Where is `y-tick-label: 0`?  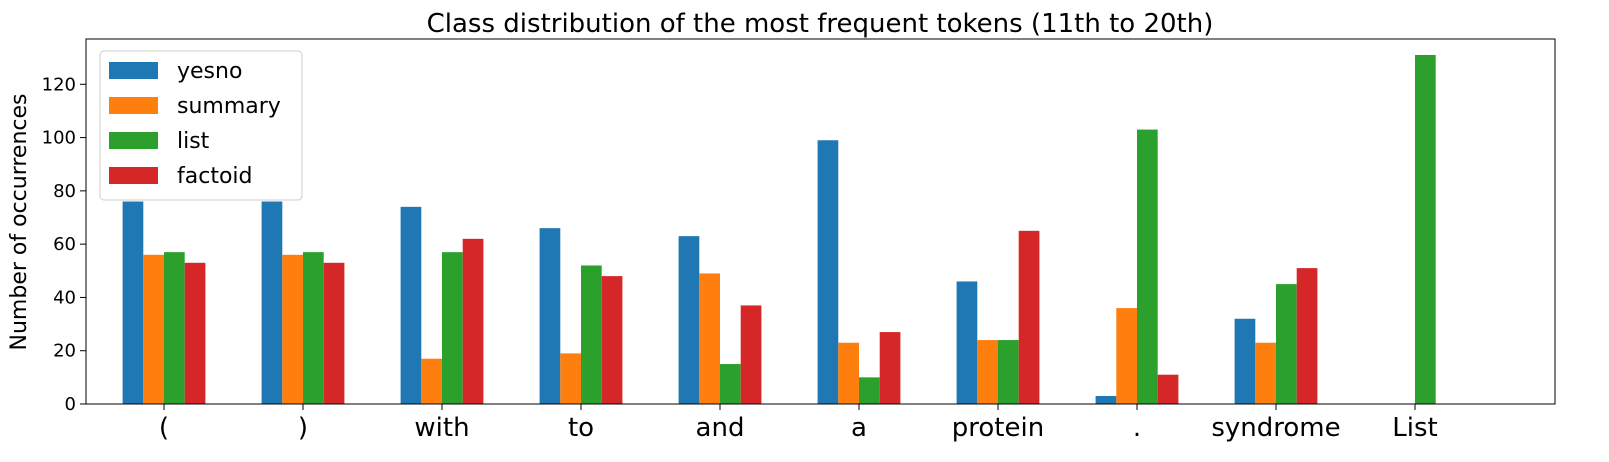 y-tick-label: 0 is located at coordinates (70, 404).